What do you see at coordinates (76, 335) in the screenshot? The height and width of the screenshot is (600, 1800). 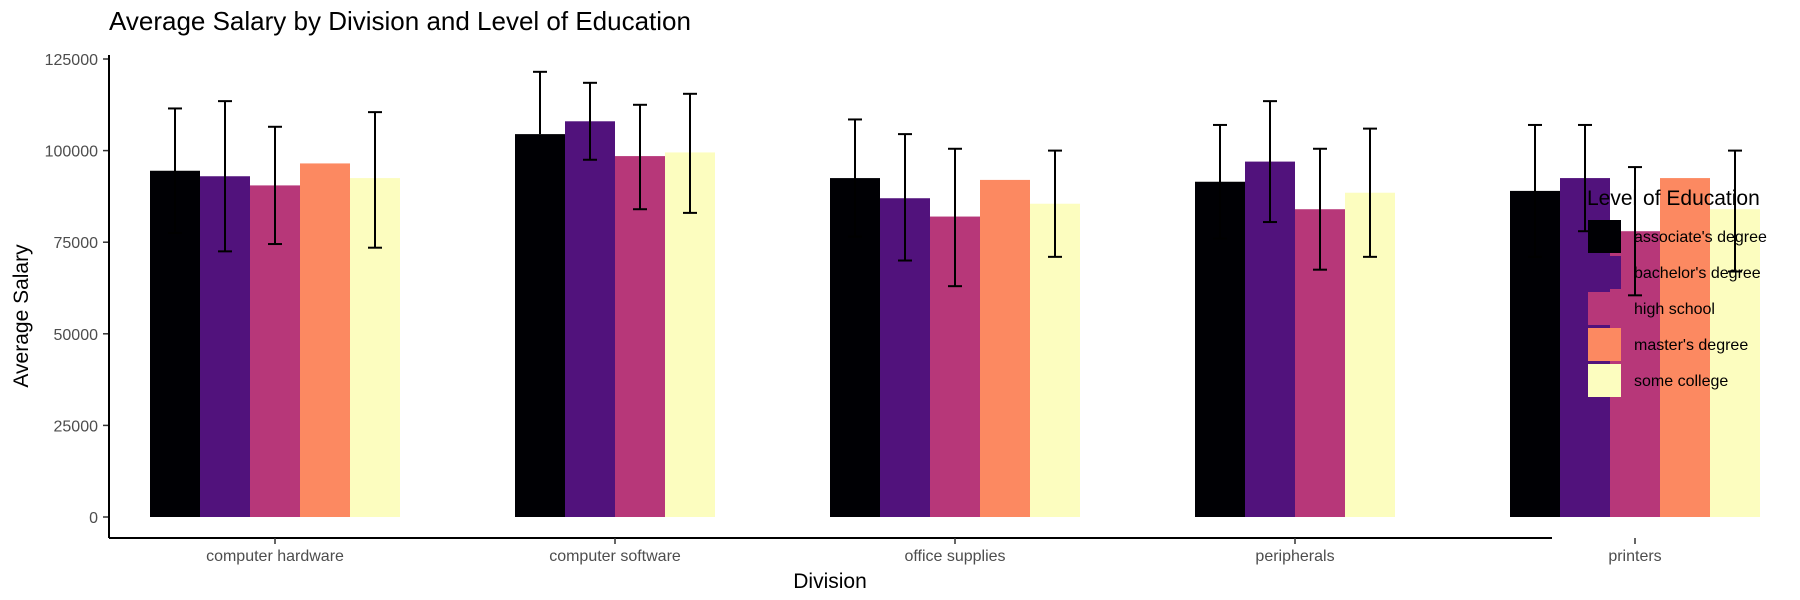 I see `y-tick-label: 50000` at bounding box center [76, 335].